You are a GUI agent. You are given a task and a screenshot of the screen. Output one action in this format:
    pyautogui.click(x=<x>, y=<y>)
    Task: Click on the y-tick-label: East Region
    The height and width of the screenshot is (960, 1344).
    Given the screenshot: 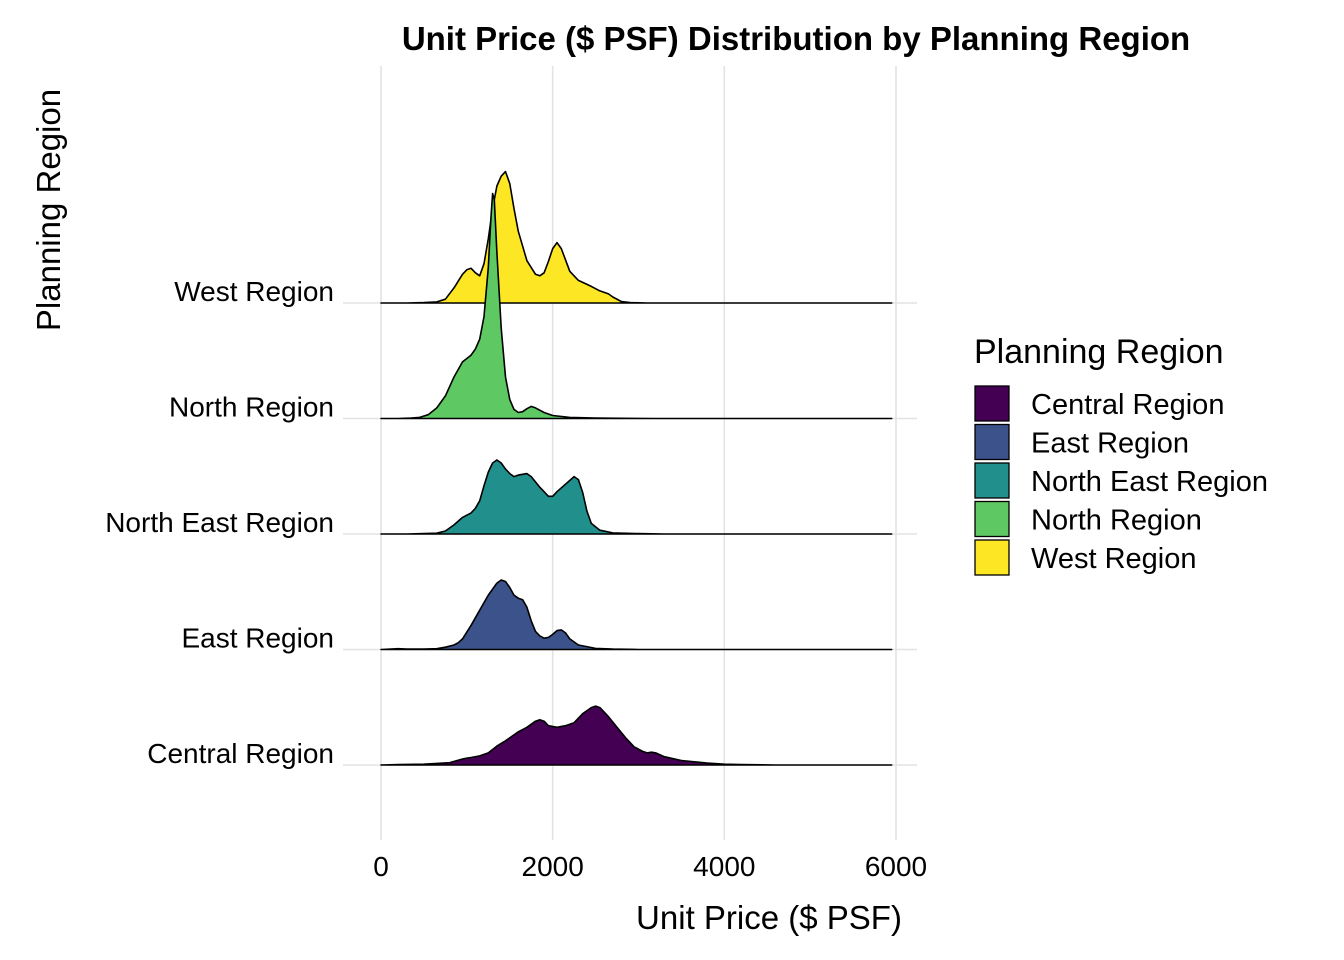 What is the action you would take?
    pyautogui.click(x=257, y=638)
    